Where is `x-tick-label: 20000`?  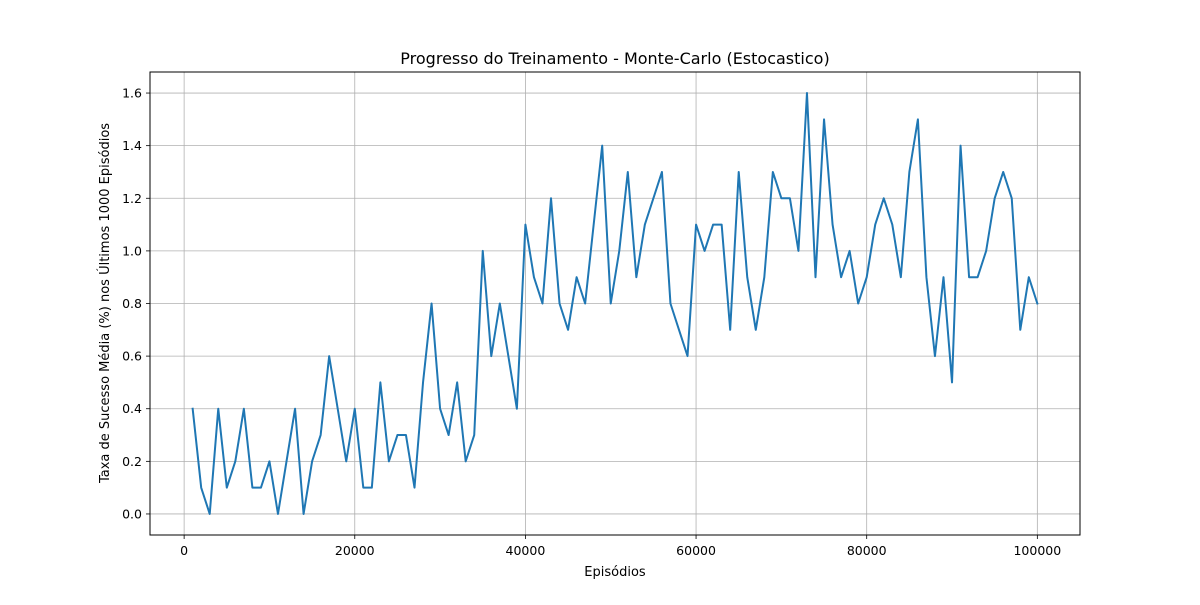
x-tick-label: 20000 is located at coordinates (355, 550).